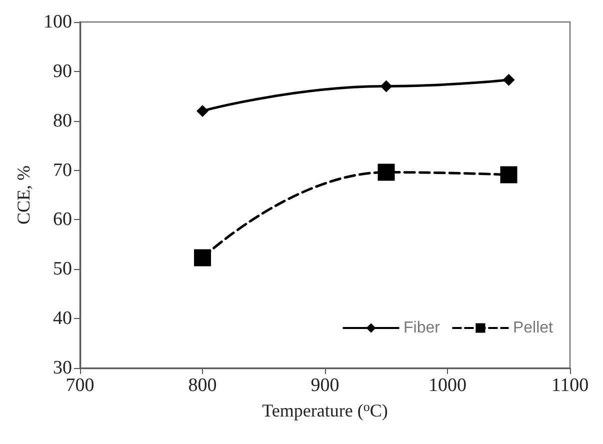 The height and width of the screenshot is (444, 603). What do you see at coordinates (570, 385) in the screenshot?
I see `x-tick-label: 1100` at bounding box center [570, 385].